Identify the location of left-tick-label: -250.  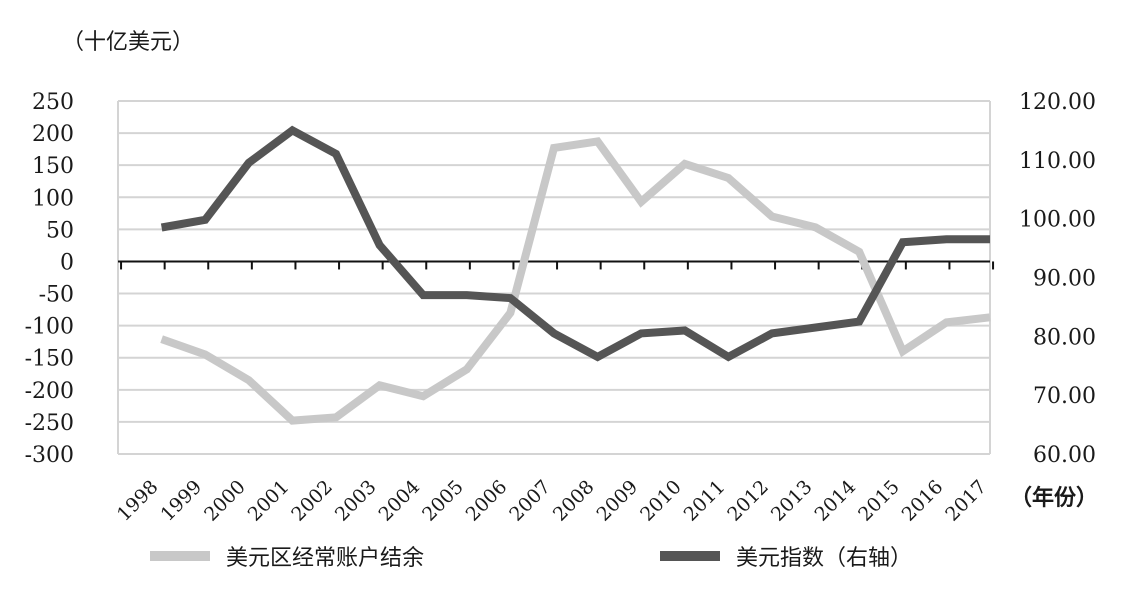
(49, 423).